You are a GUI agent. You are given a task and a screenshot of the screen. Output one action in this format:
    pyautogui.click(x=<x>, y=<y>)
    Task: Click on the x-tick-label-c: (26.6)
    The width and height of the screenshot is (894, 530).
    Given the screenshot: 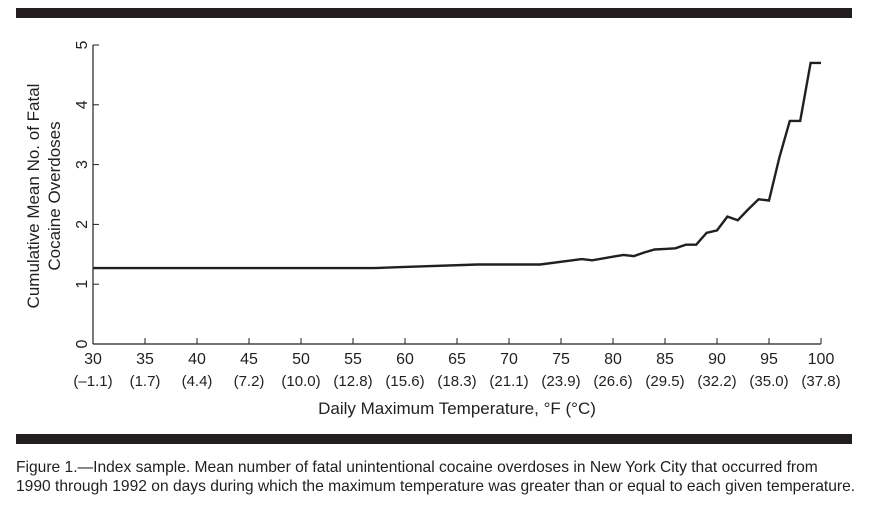 What is the action you would take?
    pyautogui.click(x=612, y=381)
    